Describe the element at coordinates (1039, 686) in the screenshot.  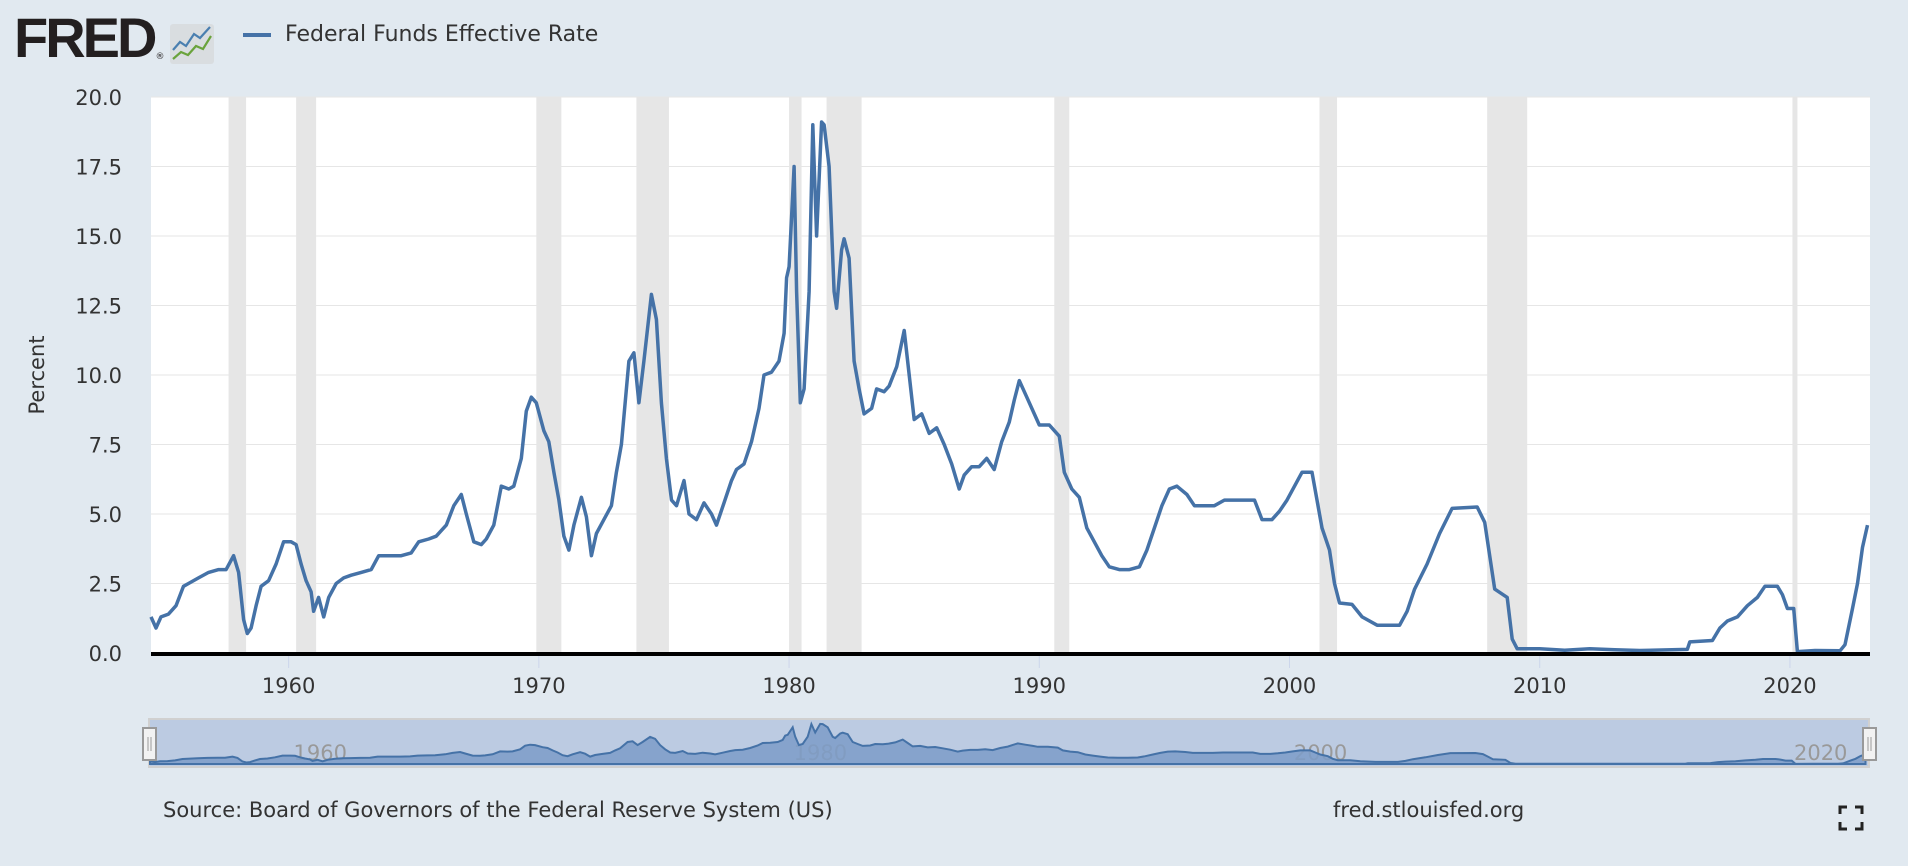
I see `x-tick-label: 1990` at that location.